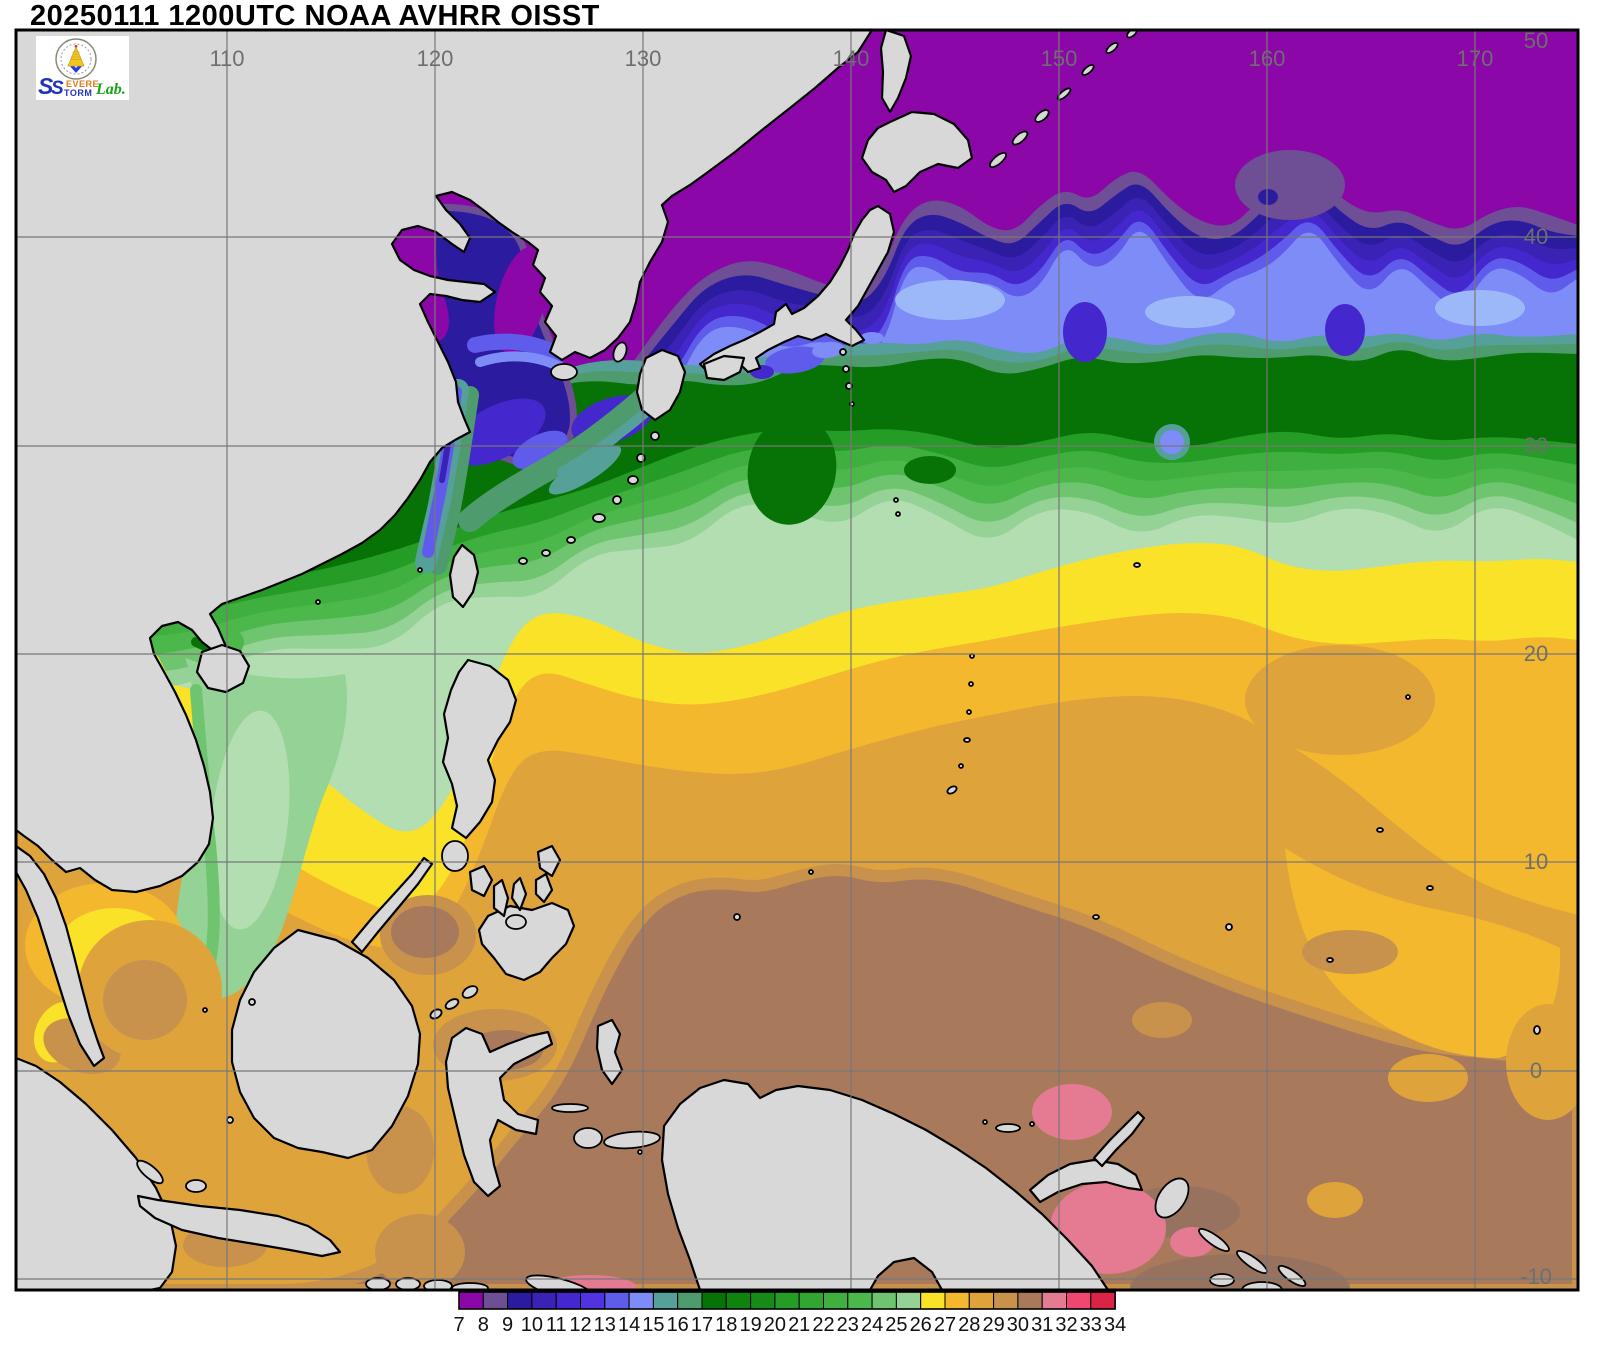 The width and height of the screenshot is (1600, 1360). Describe the element at coordinates (629, 1325) in the screenshot. I see `colorbar-tick-label: 14` at that location.